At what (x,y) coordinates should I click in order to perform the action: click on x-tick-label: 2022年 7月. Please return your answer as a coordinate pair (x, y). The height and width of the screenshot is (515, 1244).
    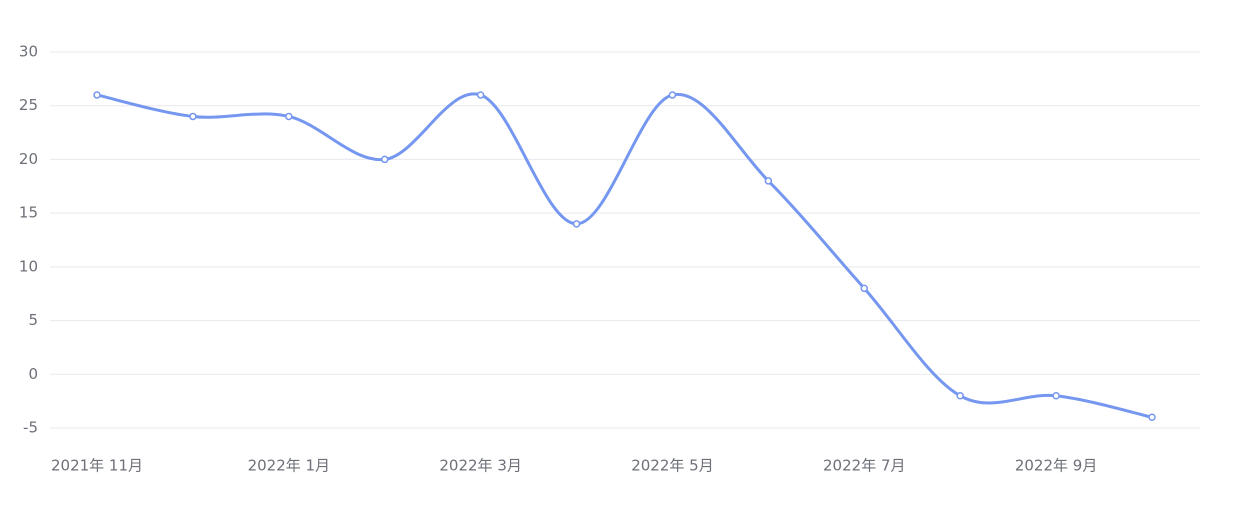
    Looking at the image, I should click on (864, 466).